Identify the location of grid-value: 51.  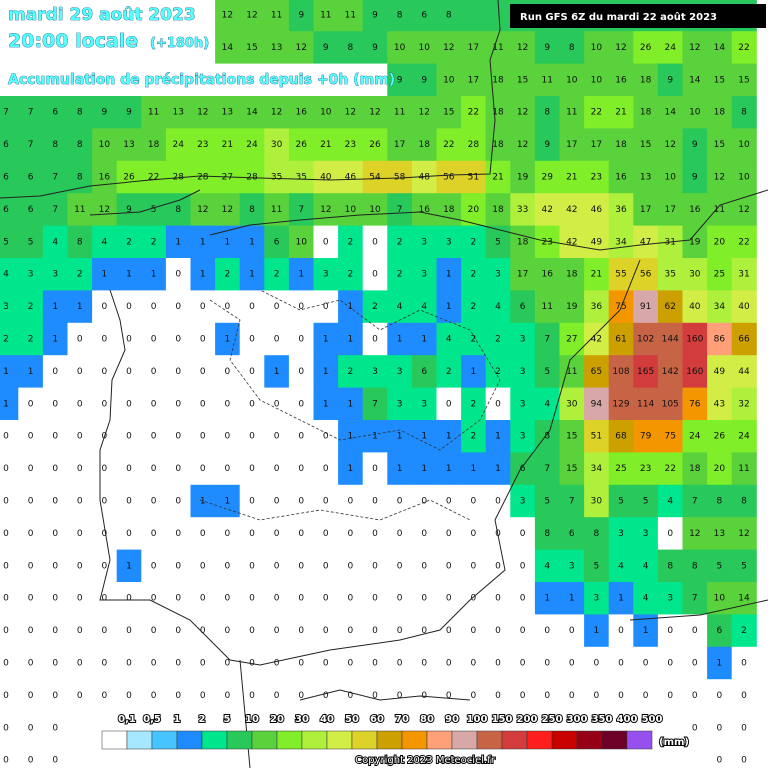
(473, 178).